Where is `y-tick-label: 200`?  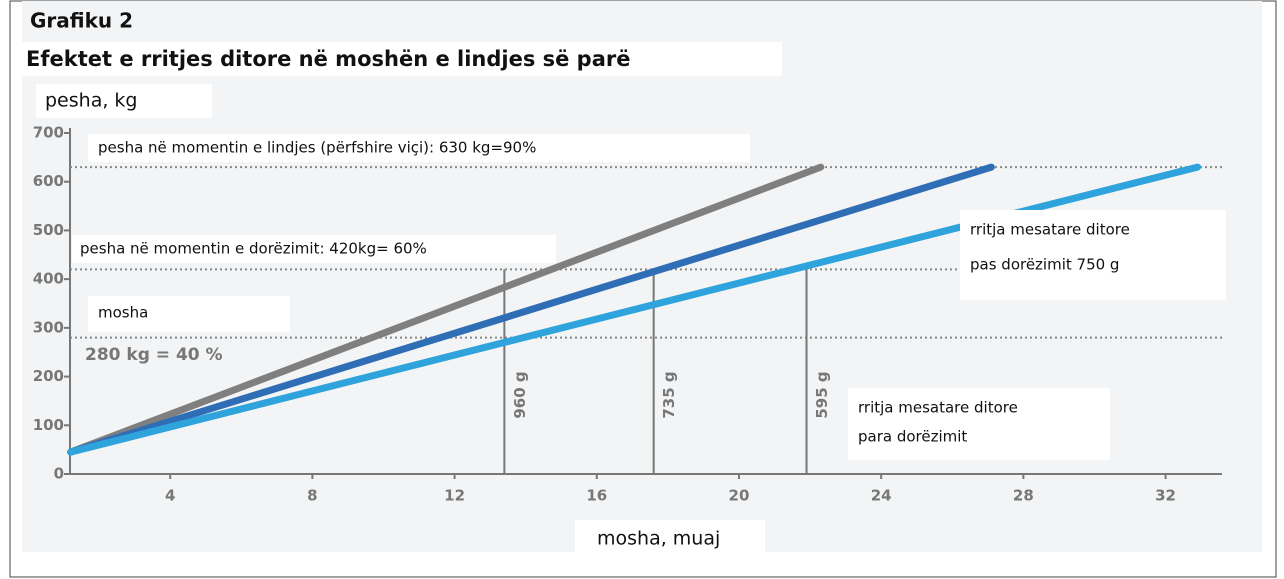
y-tick-label: 200 is located at coordinates (48, 376).